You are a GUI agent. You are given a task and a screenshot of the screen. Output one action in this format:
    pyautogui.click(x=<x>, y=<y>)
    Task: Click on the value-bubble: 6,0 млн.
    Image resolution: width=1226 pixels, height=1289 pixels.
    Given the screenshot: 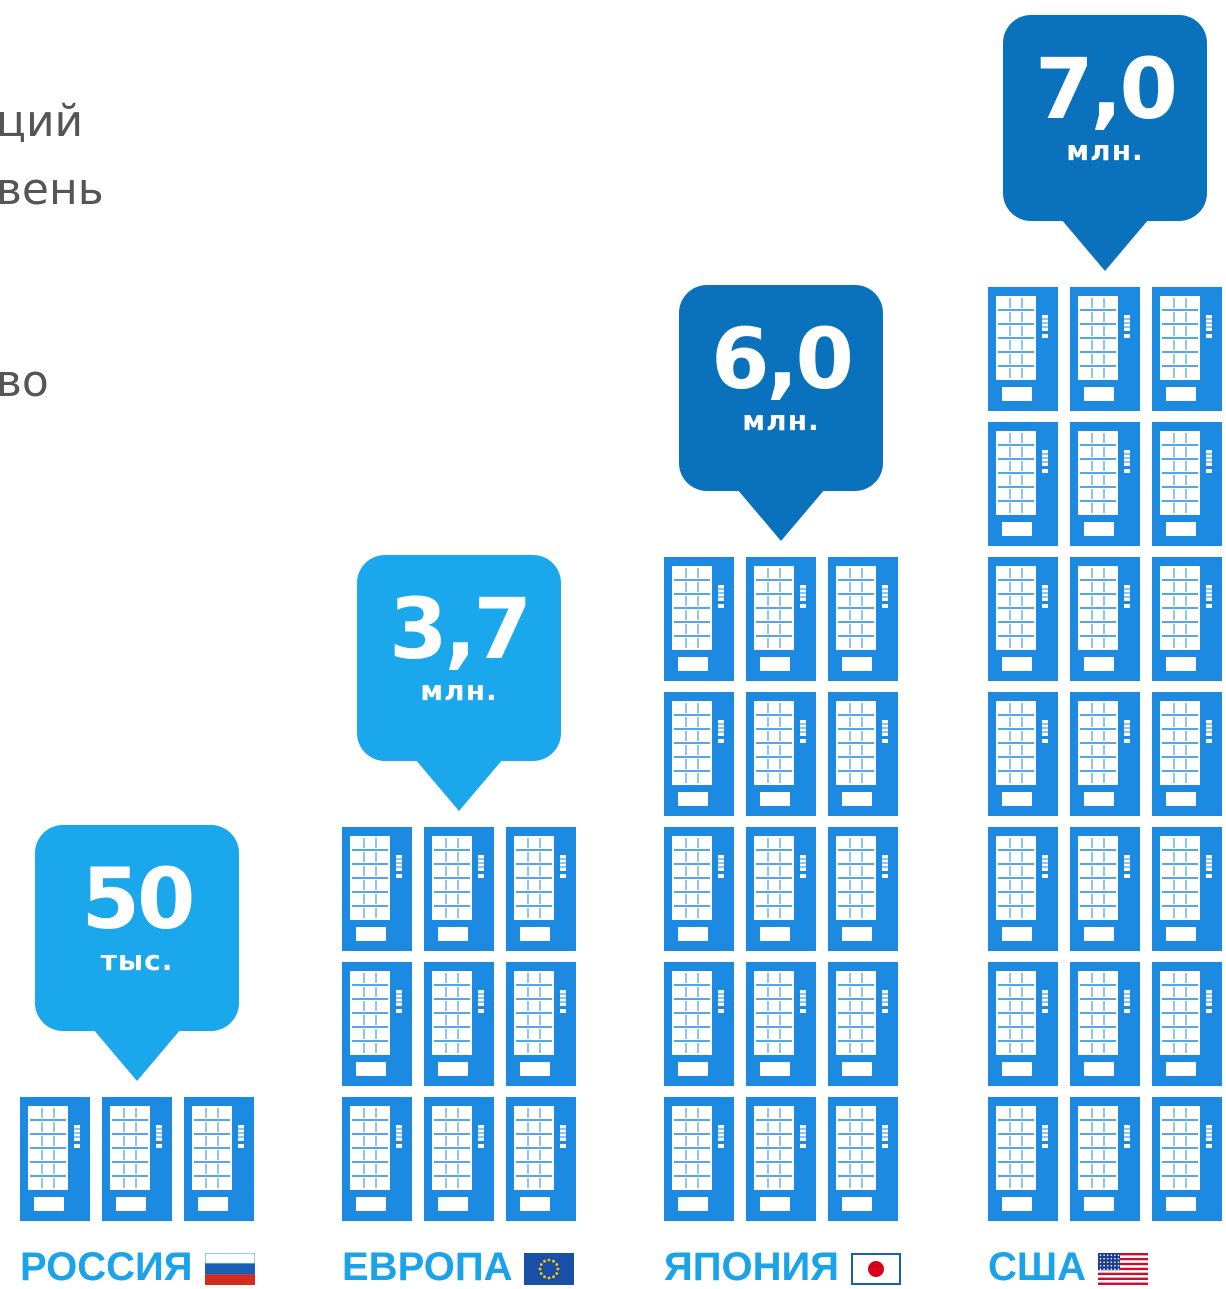 What is the action you would take?
    pyautogui.click(x=781, y=413)
    